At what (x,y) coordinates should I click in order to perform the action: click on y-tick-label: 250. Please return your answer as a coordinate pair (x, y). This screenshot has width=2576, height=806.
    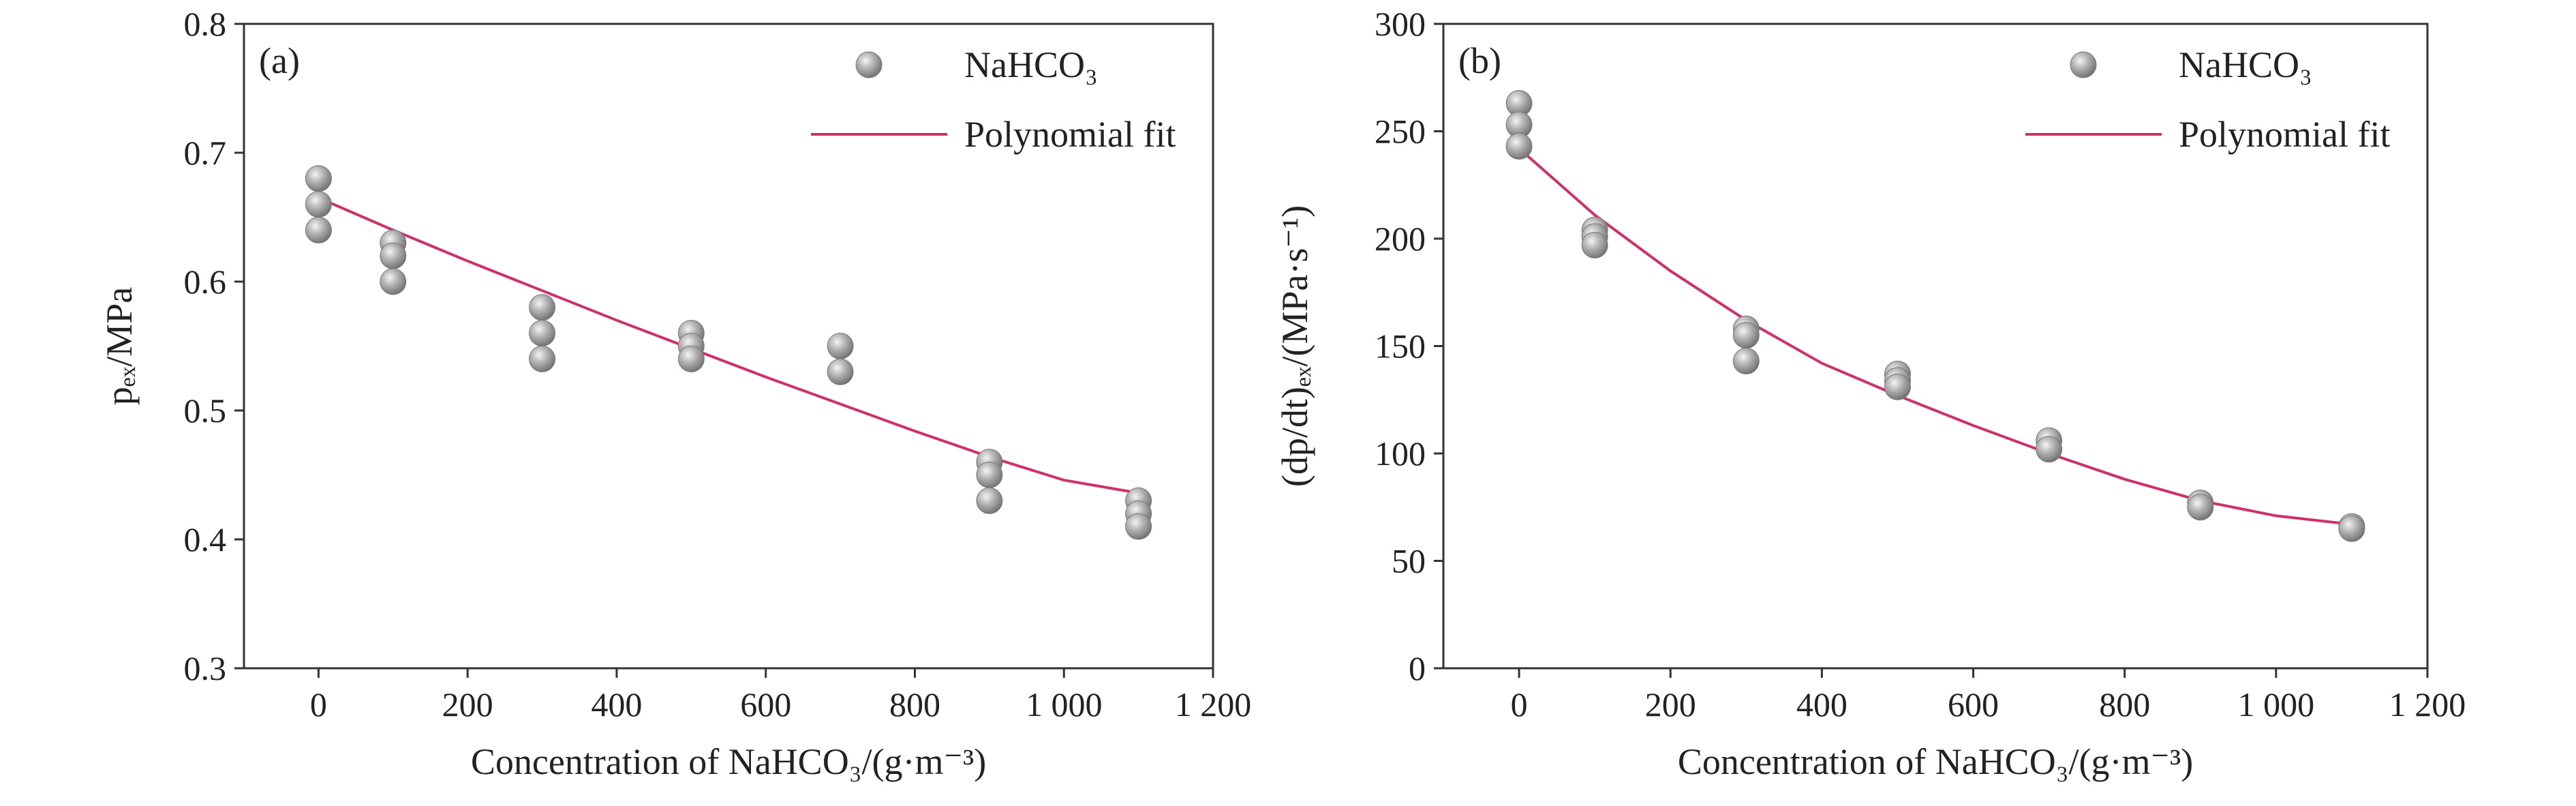
    Looking at the image, I should click on (1400, 132).